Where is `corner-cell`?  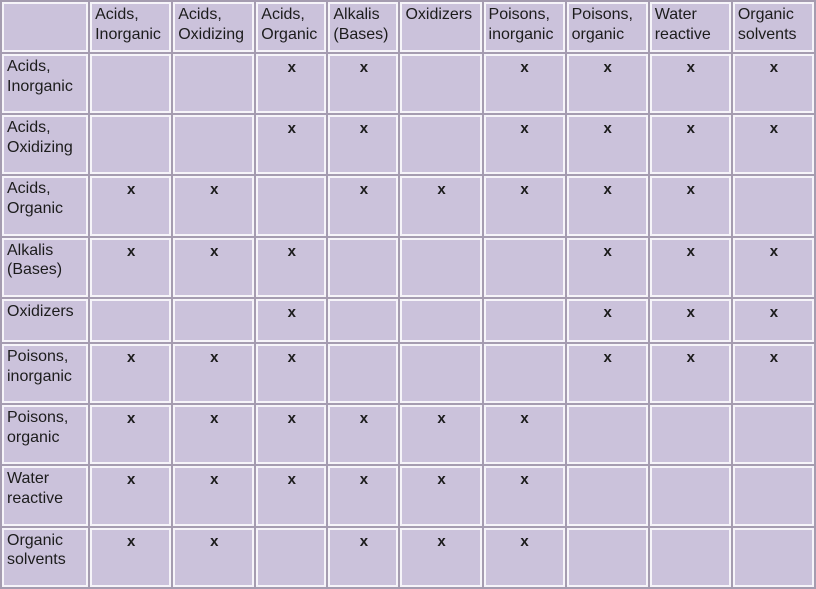 corner-cell is located at coordinates (45, 27).